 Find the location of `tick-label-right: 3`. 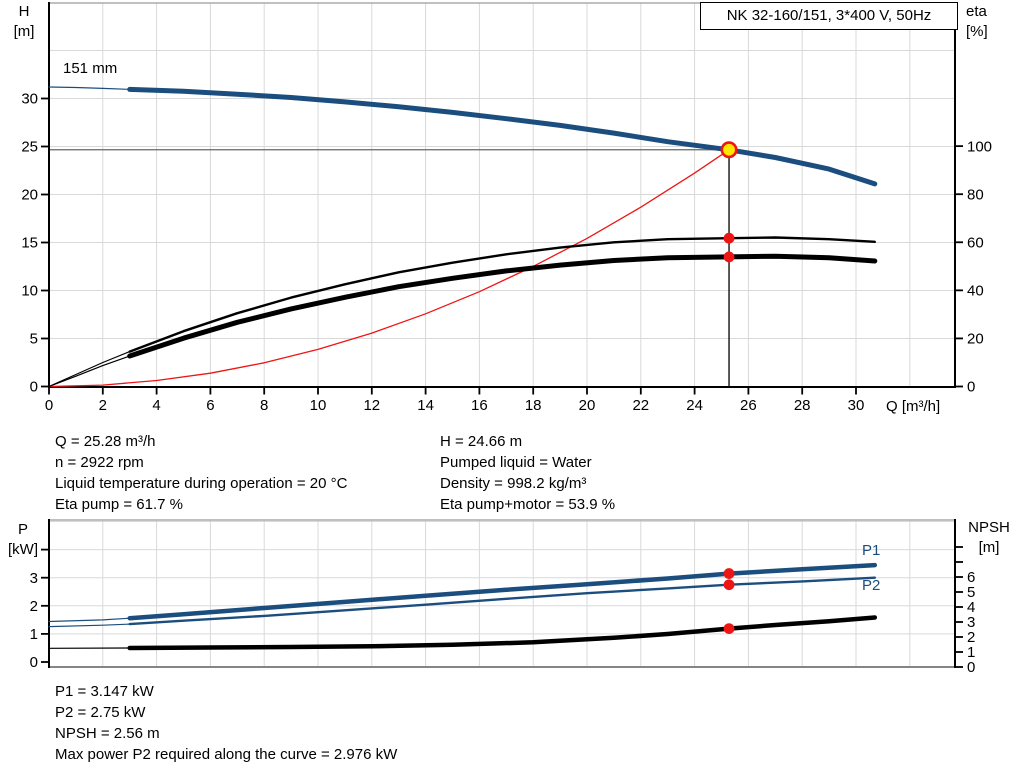

tick-label-right: 3 is located at coordinates (971, 622).